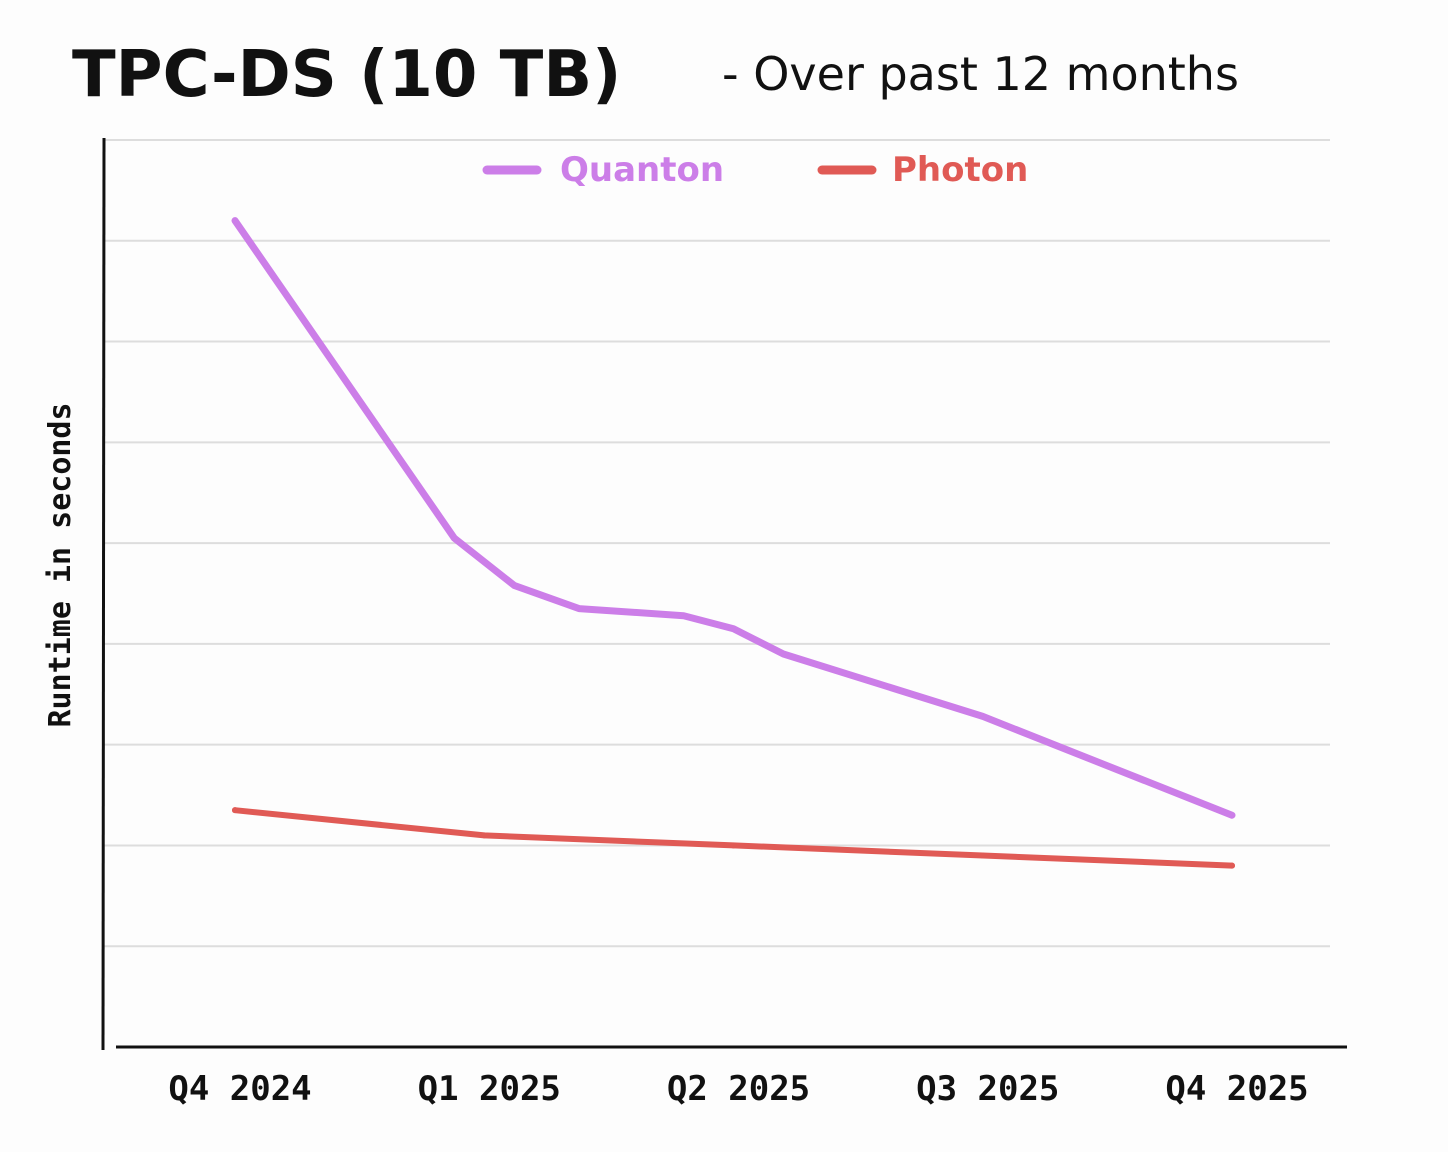  I want to click on legend-label-photon: Photon, so click(960, 170).